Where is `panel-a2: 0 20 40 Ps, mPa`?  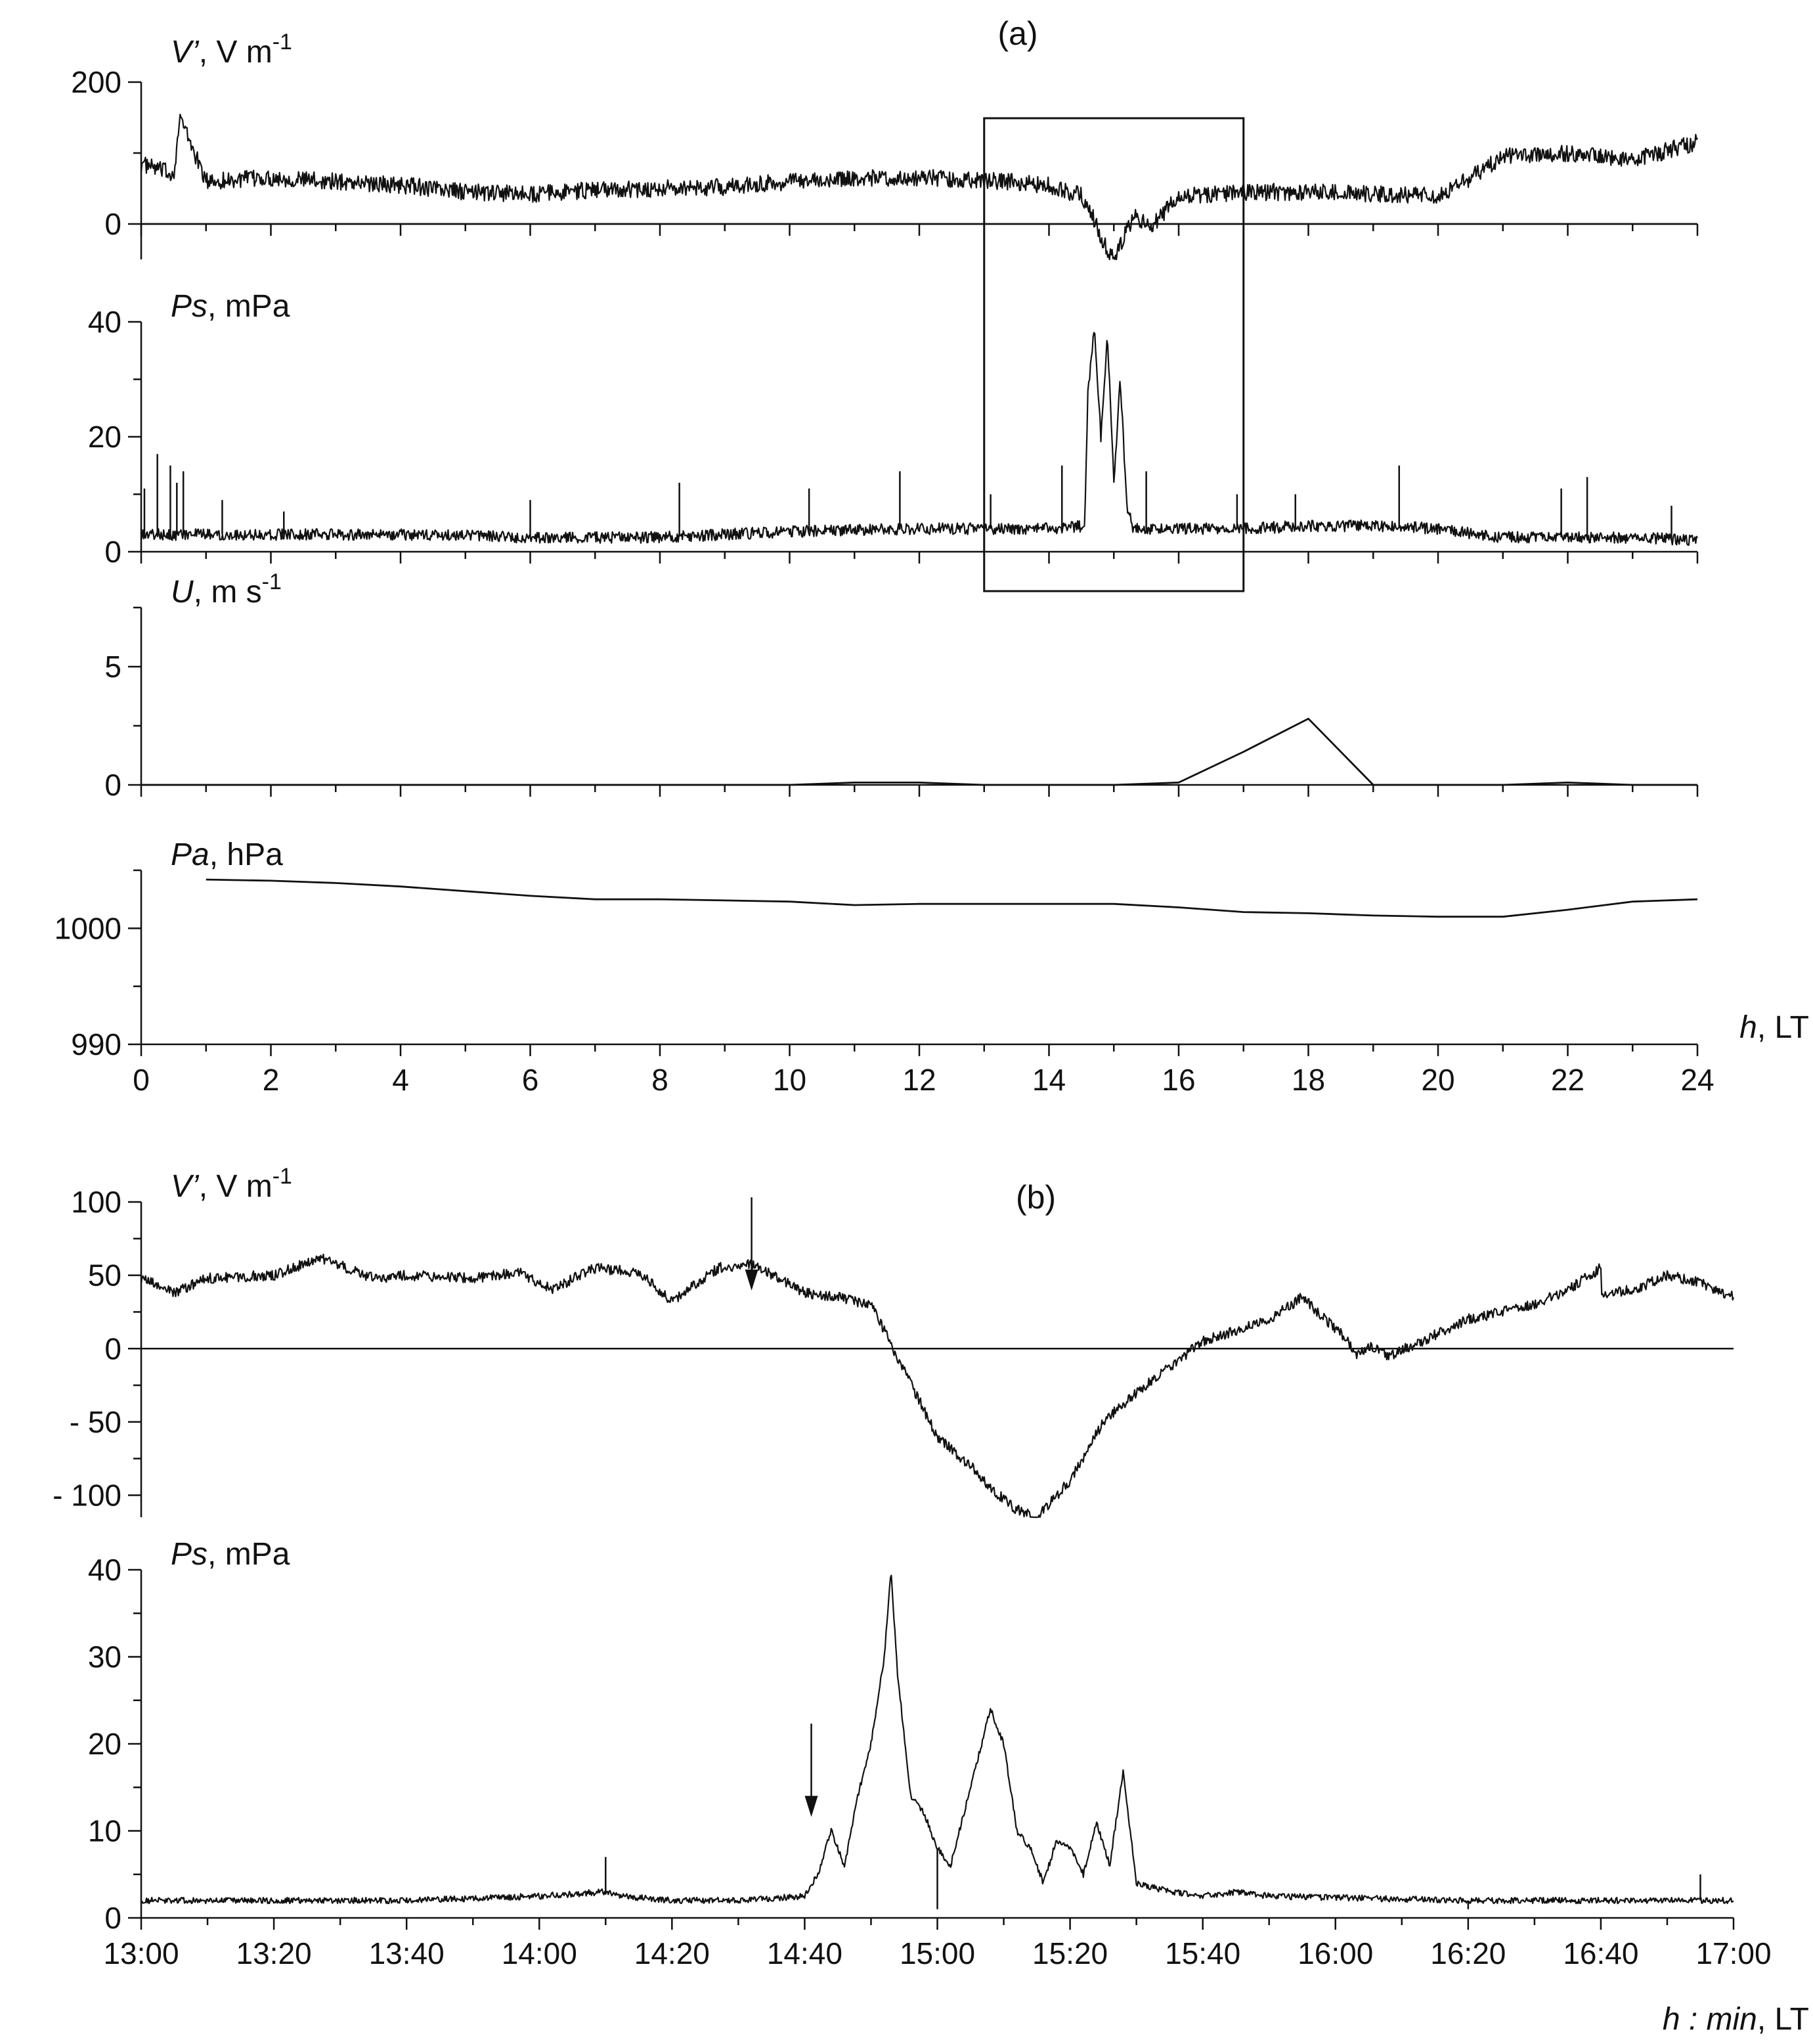 panel-a2: 0 20 40 Ps, mPa is located at coordinates (893, 429).